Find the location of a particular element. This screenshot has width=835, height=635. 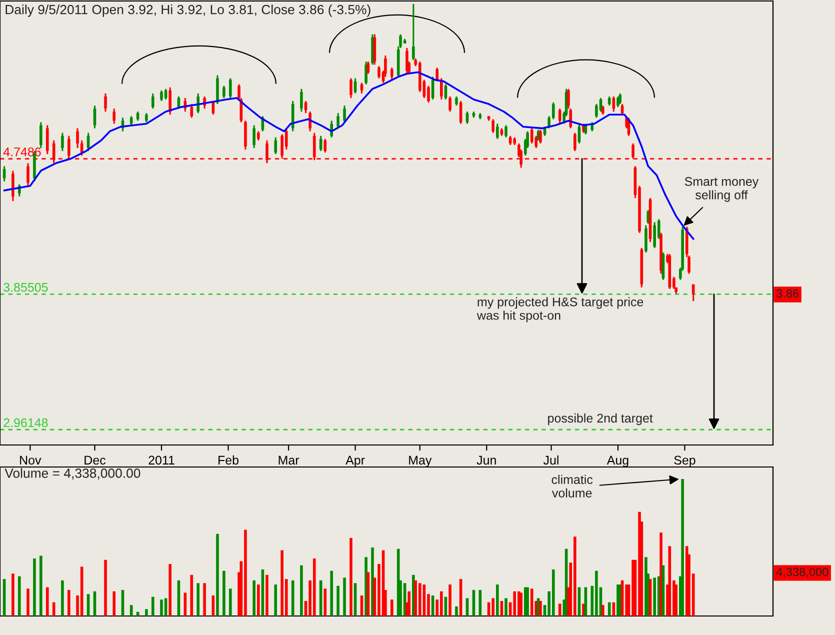

x-tick-label: May is located at coordinates (420, 462).